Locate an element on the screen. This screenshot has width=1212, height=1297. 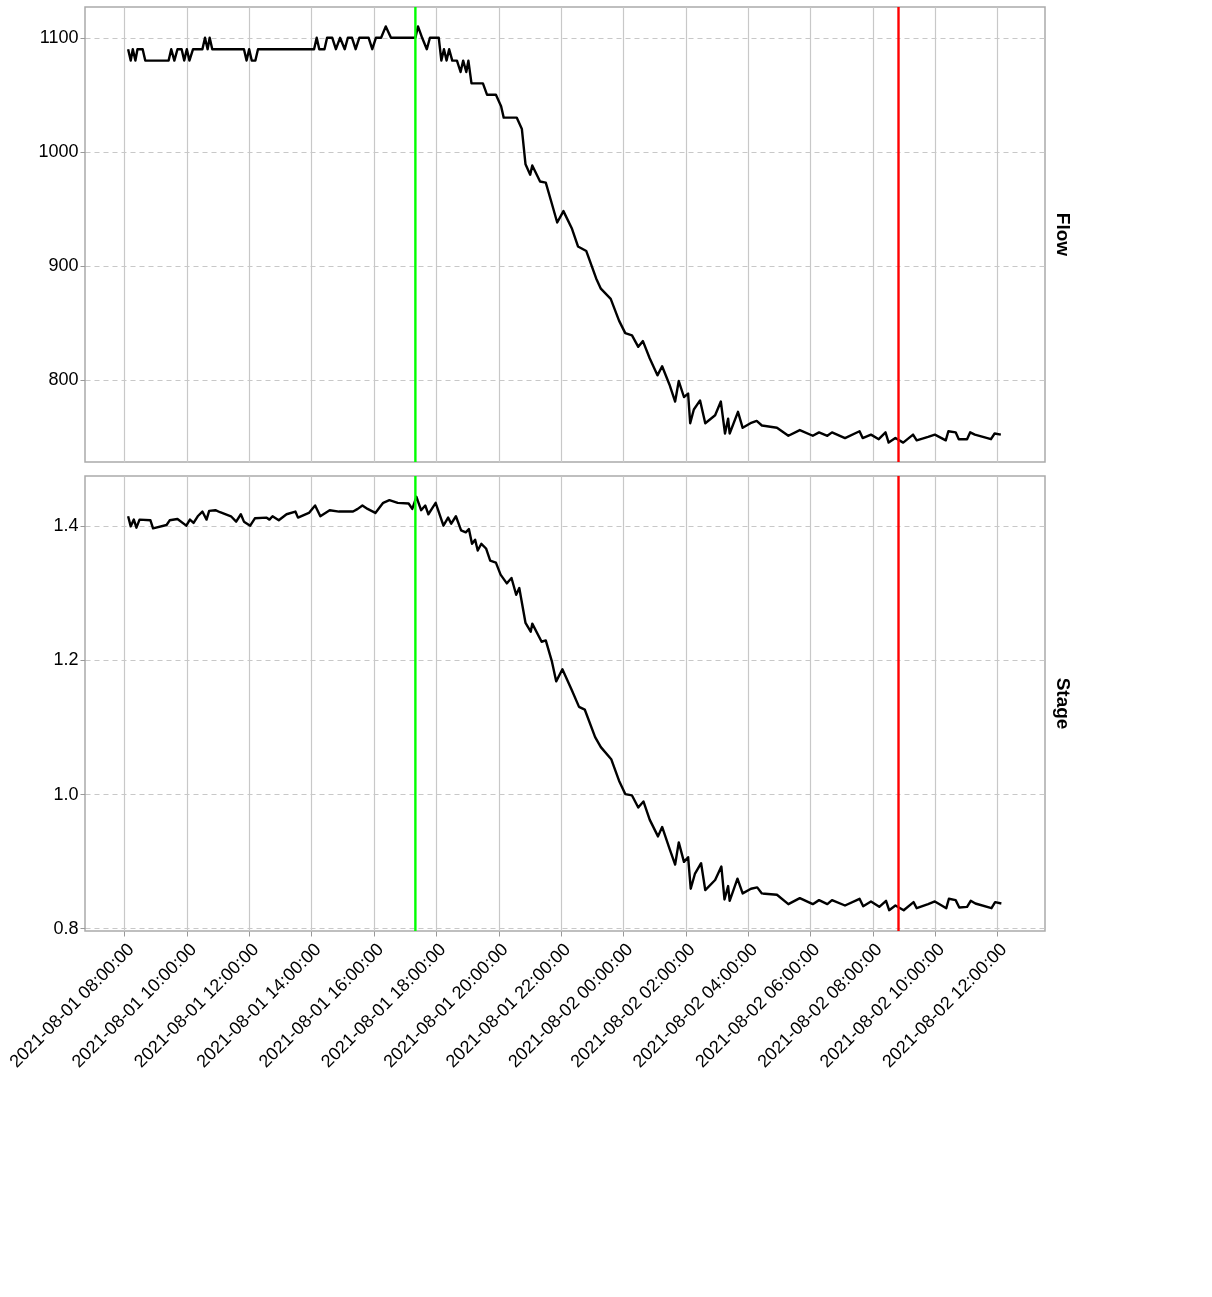
y-tick-label: 1000 is located at coordinates (58, 151).